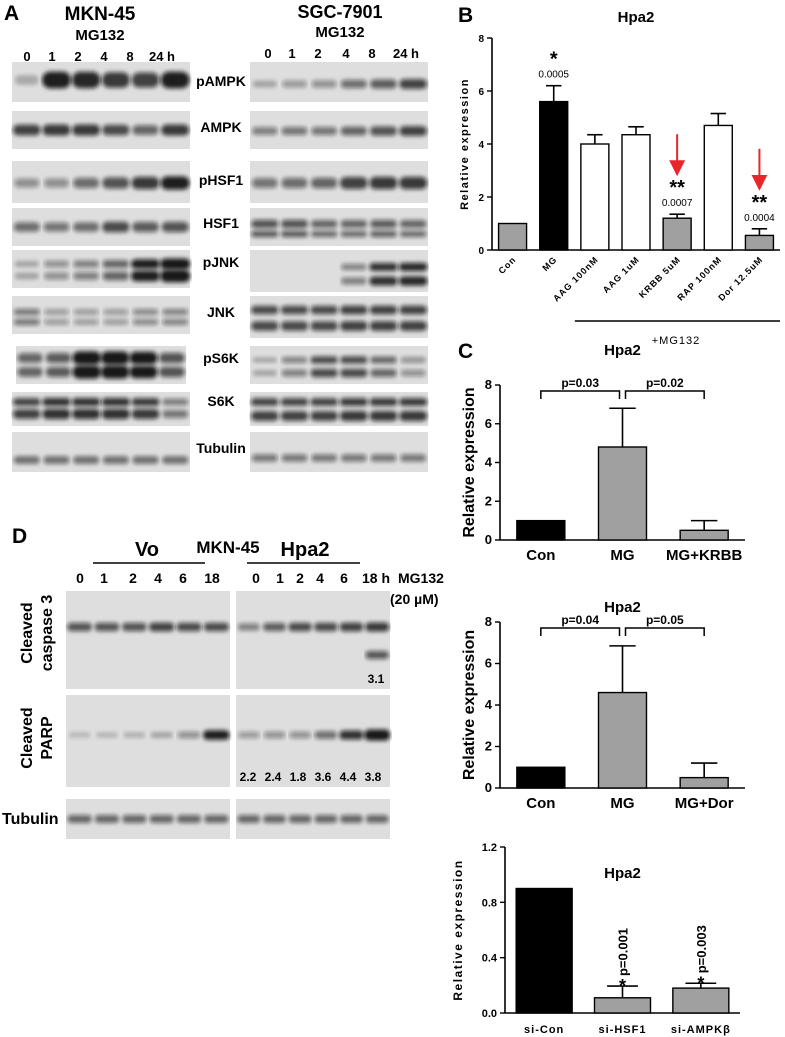 This screenshot has width=785, height=1037. What do you see at coordinates (101, 269) in the screenshot?
I see `blot-pjnk-mkn45` at bounding box center [101, 269].